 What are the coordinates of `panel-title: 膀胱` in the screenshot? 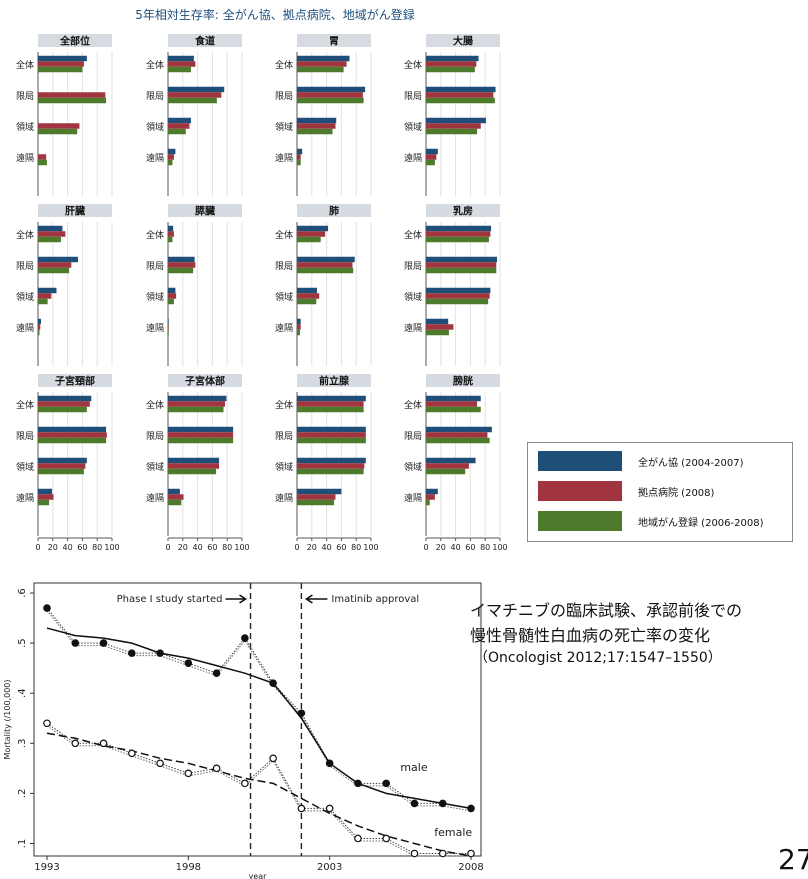 It's located at (462, 381).